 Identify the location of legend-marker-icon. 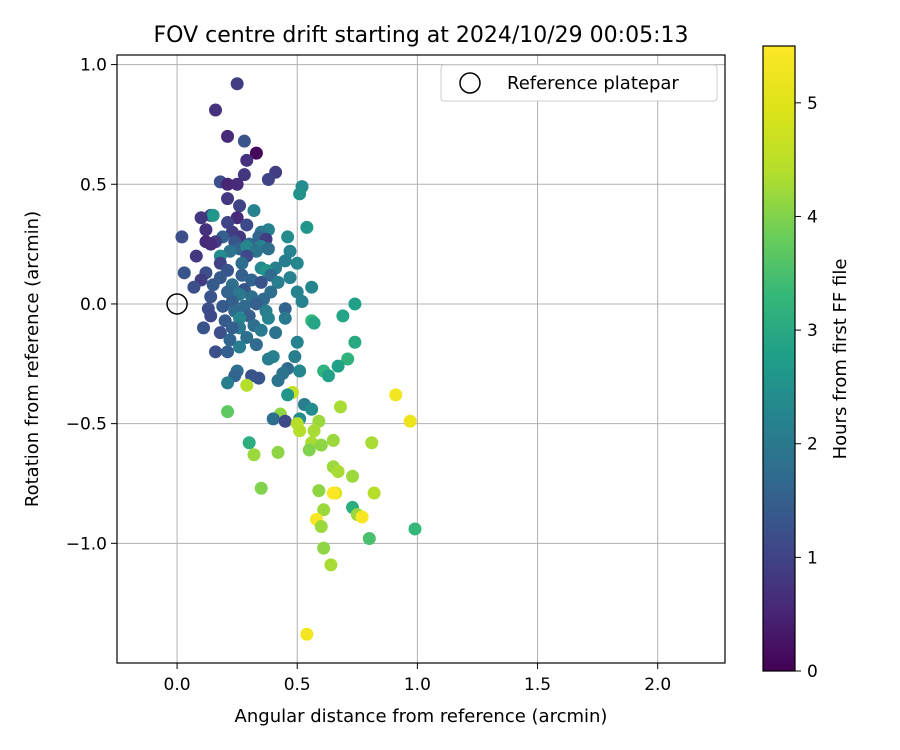
(470, 83).